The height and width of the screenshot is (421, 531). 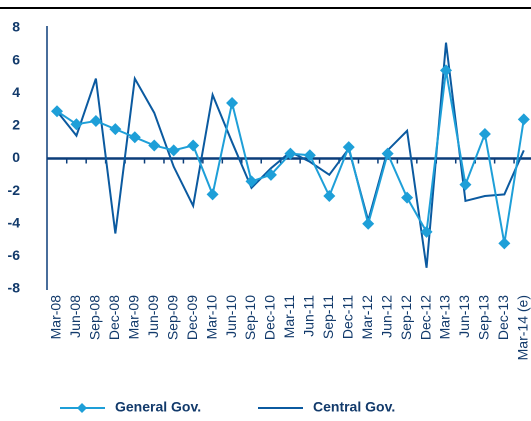 I want to click on x-tick-label: Jun-09, so click(x=153, y=316).